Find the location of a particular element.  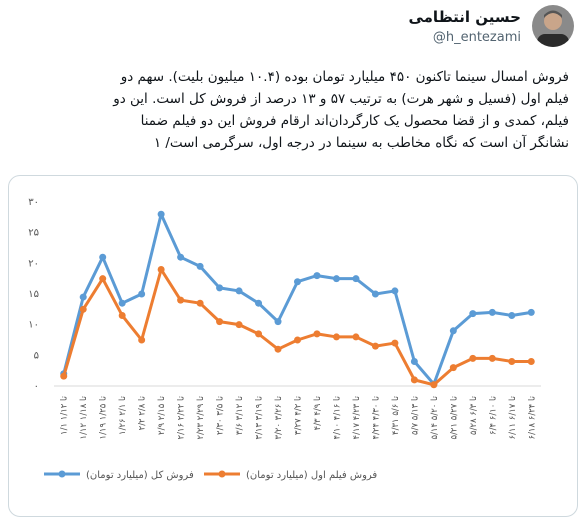

x-tick-label: ۵/۲۸ تا ۶/۳ is located at coordinates (474, 415).